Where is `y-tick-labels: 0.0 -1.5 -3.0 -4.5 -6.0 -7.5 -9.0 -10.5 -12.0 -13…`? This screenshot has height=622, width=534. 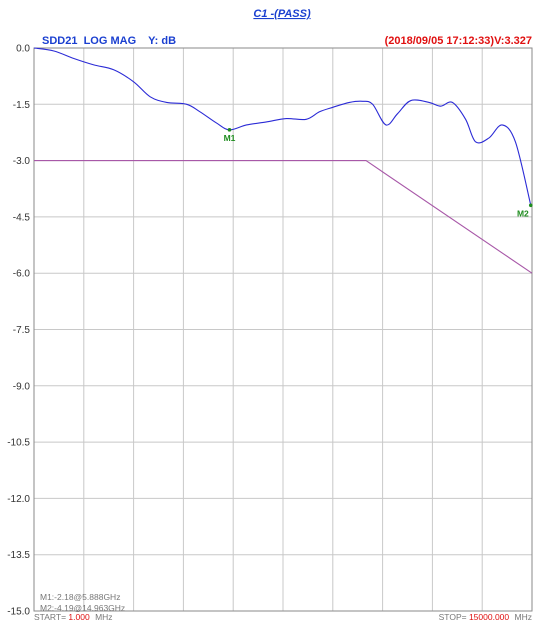 y-tick-labels: 0.0 -1.5 -3.0 -4.5 -6.0 -7.5 -9.0 -10.5 -12.0 -13… is located at coordinates (18, 331).